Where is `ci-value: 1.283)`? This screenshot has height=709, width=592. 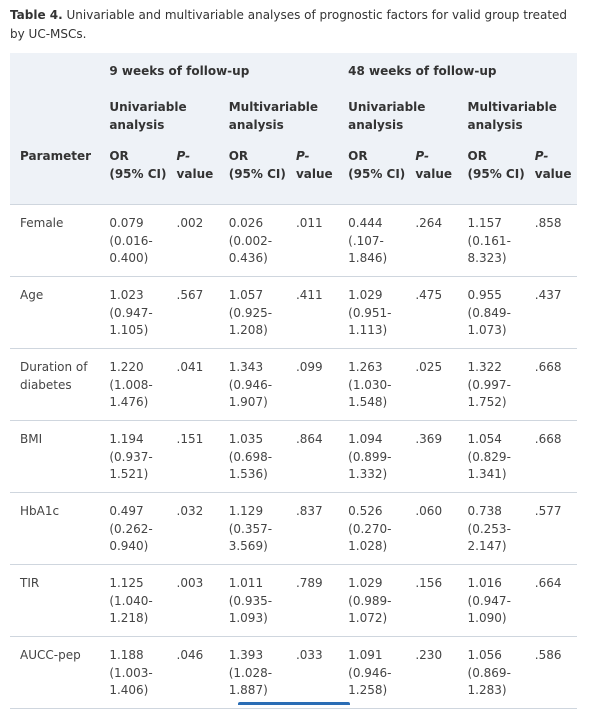
ci-value: 1.283) is located at coordinates (487, 690).